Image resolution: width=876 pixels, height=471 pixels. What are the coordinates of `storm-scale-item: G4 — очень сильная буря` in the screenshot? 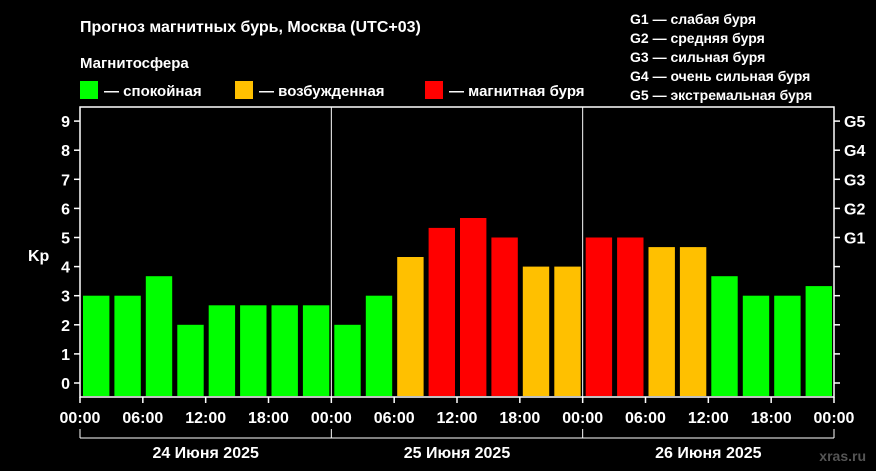 It's located at (720, 76).